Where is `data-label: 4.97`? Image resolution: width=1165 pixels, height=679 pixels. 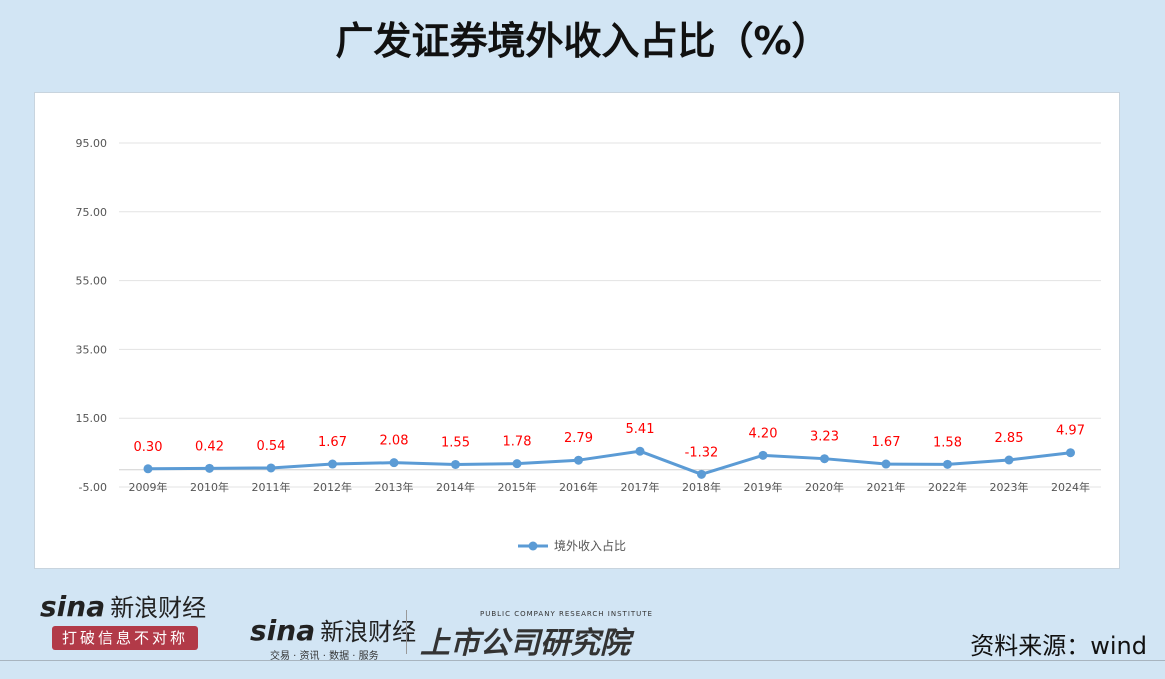
data-label: 4.97 is located at coordinates (1070, 431).